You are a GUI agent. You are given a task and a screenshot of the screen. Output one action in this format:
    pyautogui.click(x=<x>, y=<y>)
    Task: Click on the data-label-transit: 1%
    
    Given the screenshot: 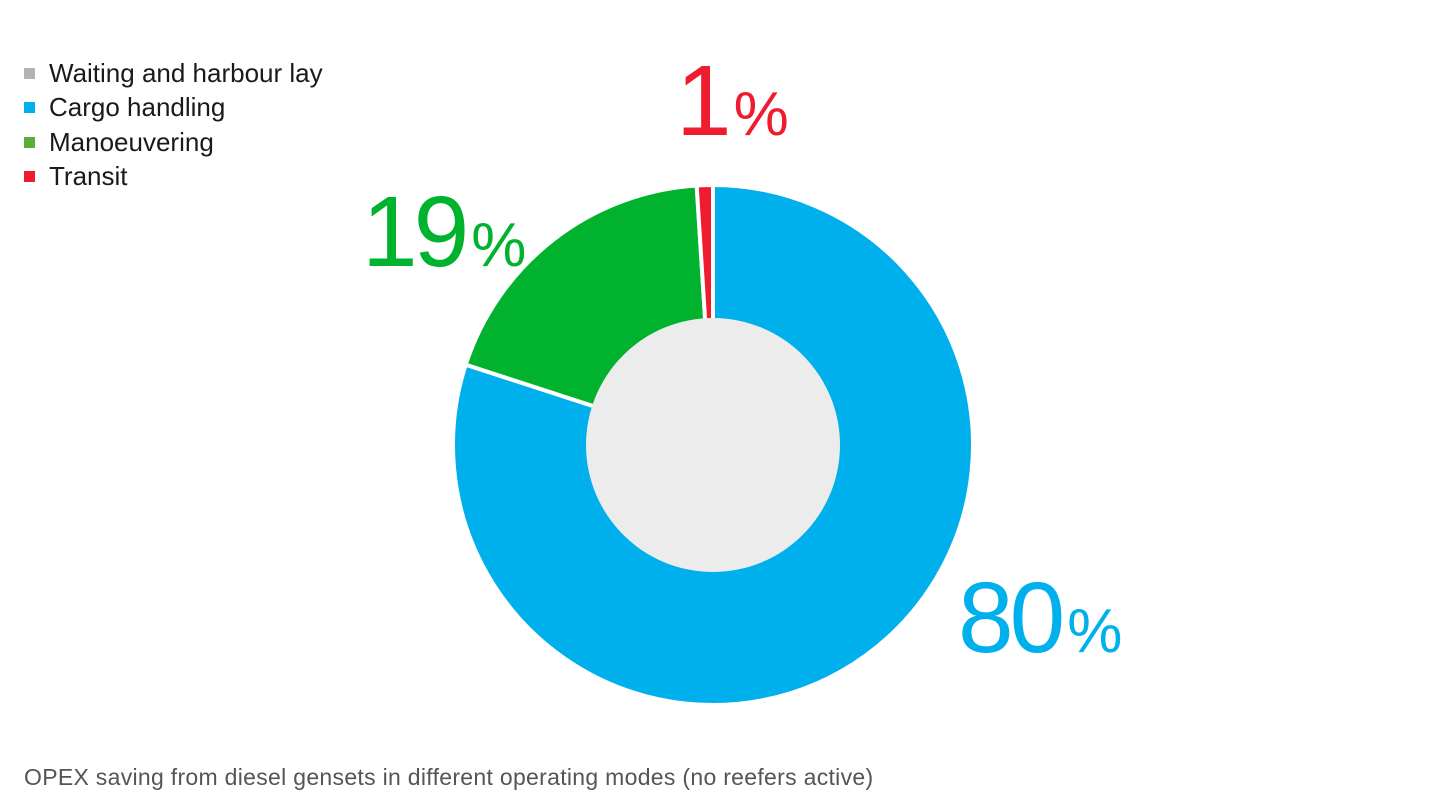 What is the action you would take?
    pyautogui.click(x=732, y=101)
    